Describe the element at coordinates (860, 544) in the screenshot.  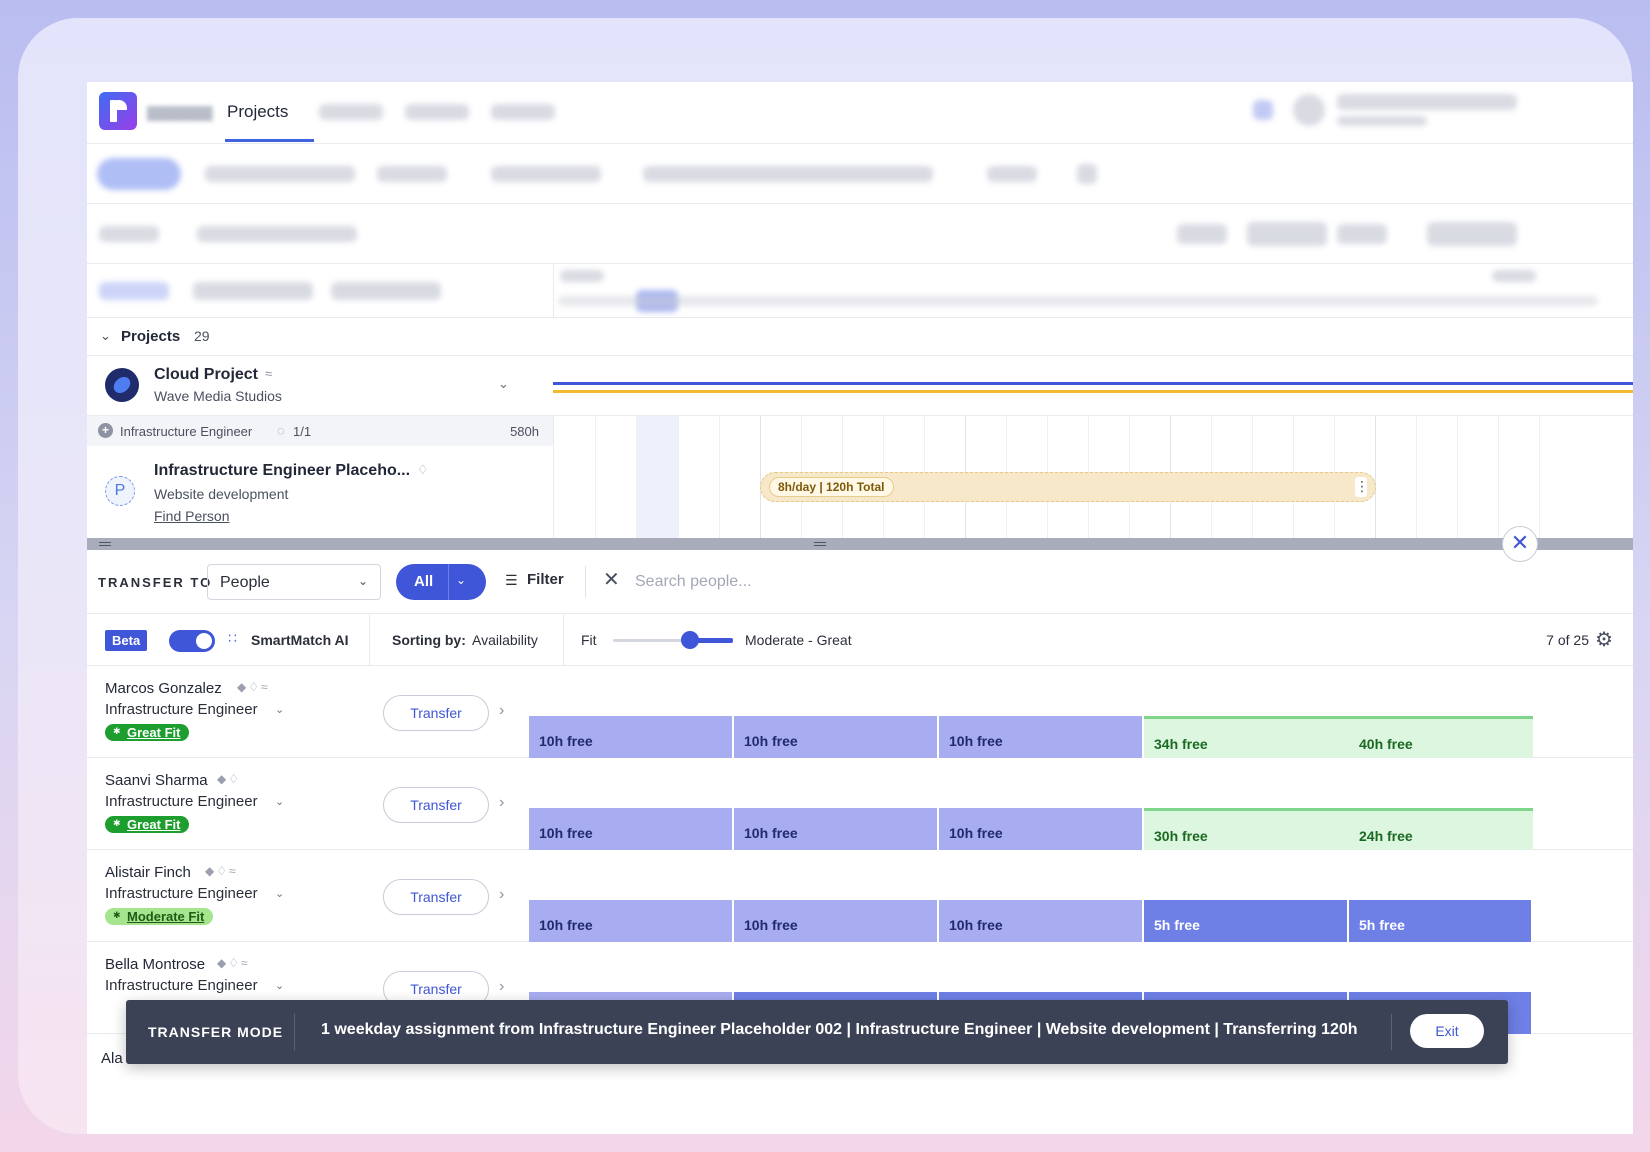
I see `panel-resize-handle` at that location.